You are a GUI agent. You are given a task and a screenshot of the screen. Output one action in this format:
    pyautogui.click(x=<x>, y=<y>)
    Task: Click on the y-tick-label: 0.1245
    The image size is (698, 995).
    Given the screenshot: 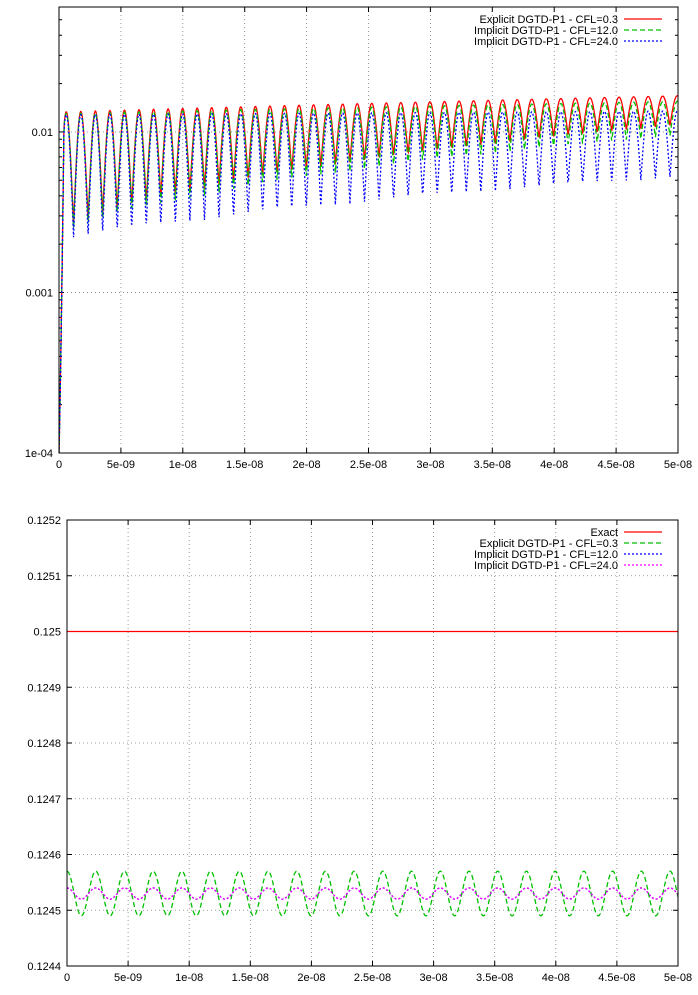 What is the action you would take?
    pyautogui.click(x=44, y=911)
    